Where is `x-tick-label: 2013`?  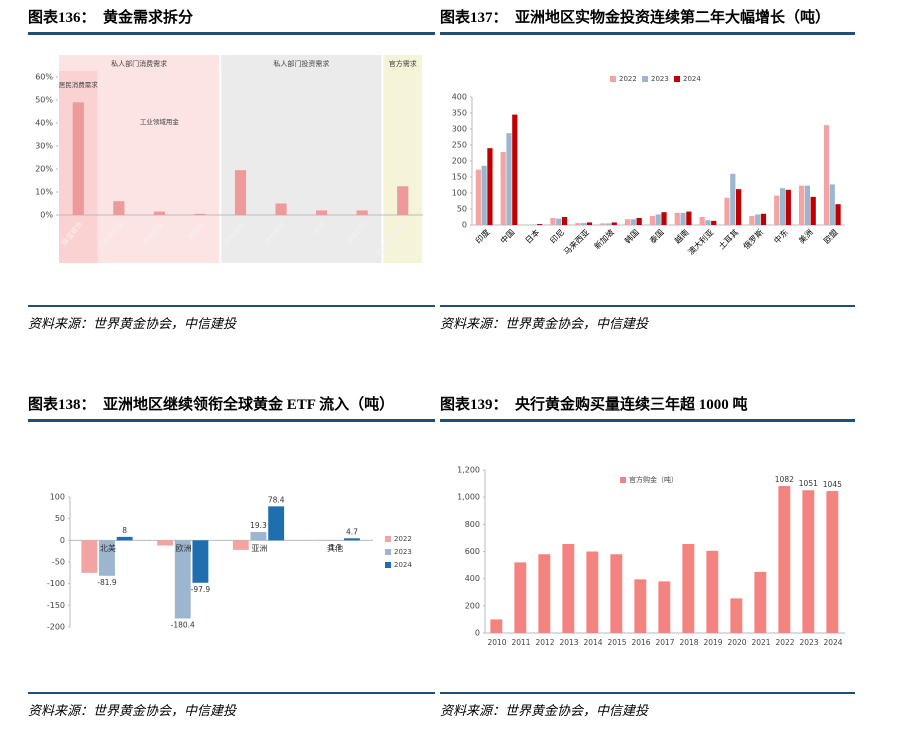
x-tick-label: 2013 is located at coordinates (568, 642).